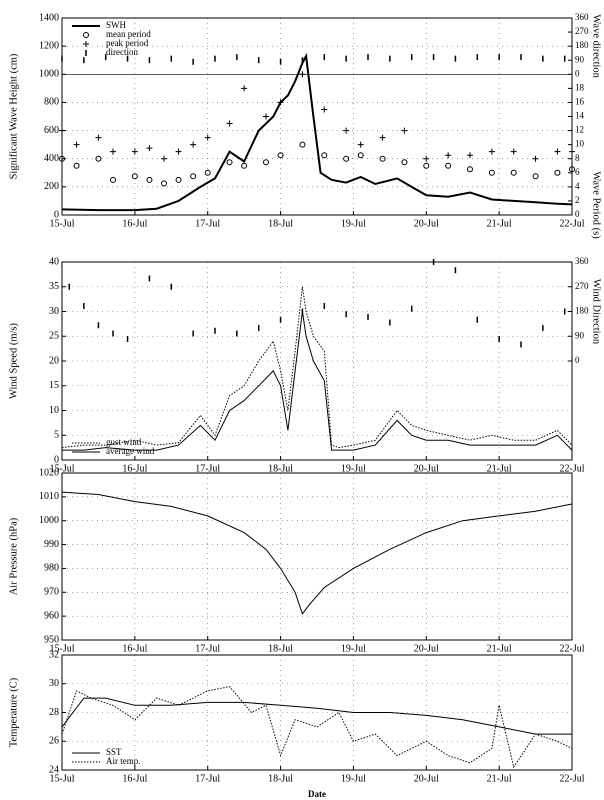 The height and width of the screenshot is (800, 604). Describe the element at coordinates (51, 158) in the screenshot. I see `y-tick-label: 400` at that location.